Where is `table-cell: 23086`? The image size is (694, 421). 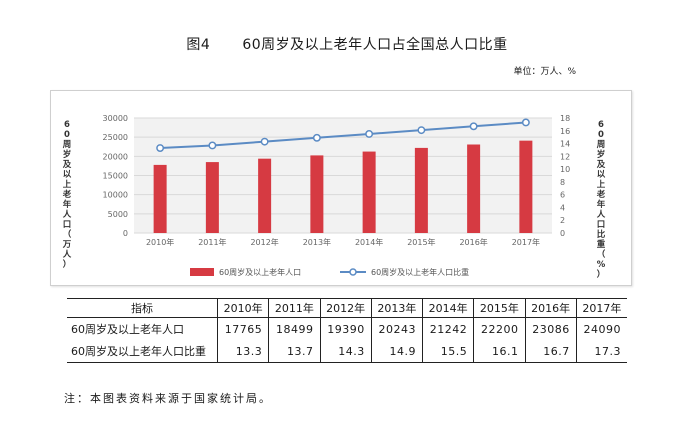 table-cell: 23086 is located at coordinates (550, 328).